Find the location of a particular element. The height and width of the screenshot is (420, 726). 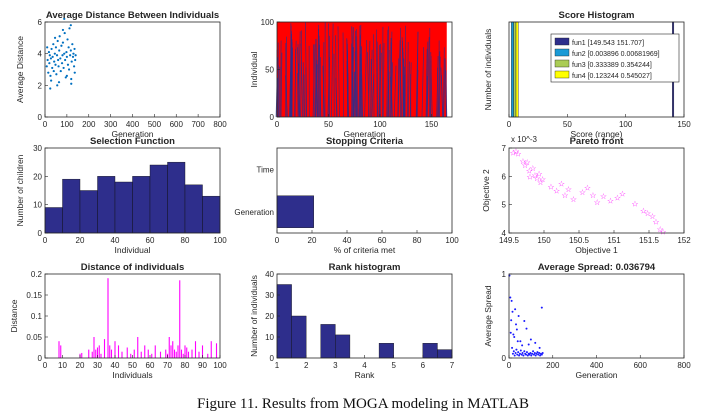

selection-ytick-label: 0 is located at coordinates (40, 233).